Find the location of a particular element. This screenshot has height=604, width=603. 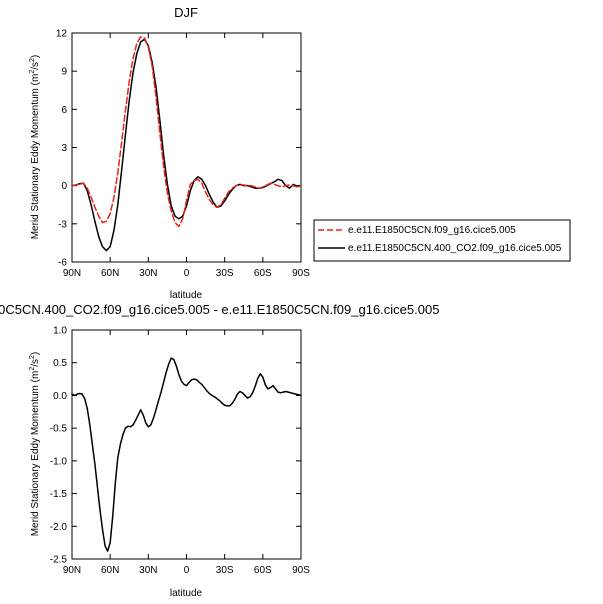

top-y-tick-label: -6 is located at coordinates (62, 263).